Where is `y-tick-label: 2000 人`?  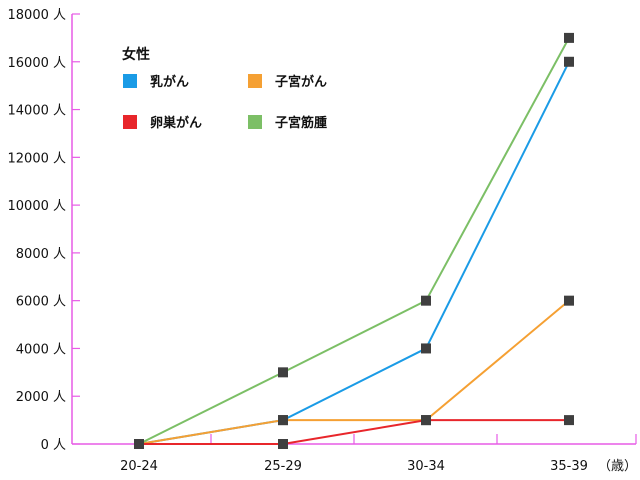 y-tick-label: 2000 人 is located at coordinates (41, 397).